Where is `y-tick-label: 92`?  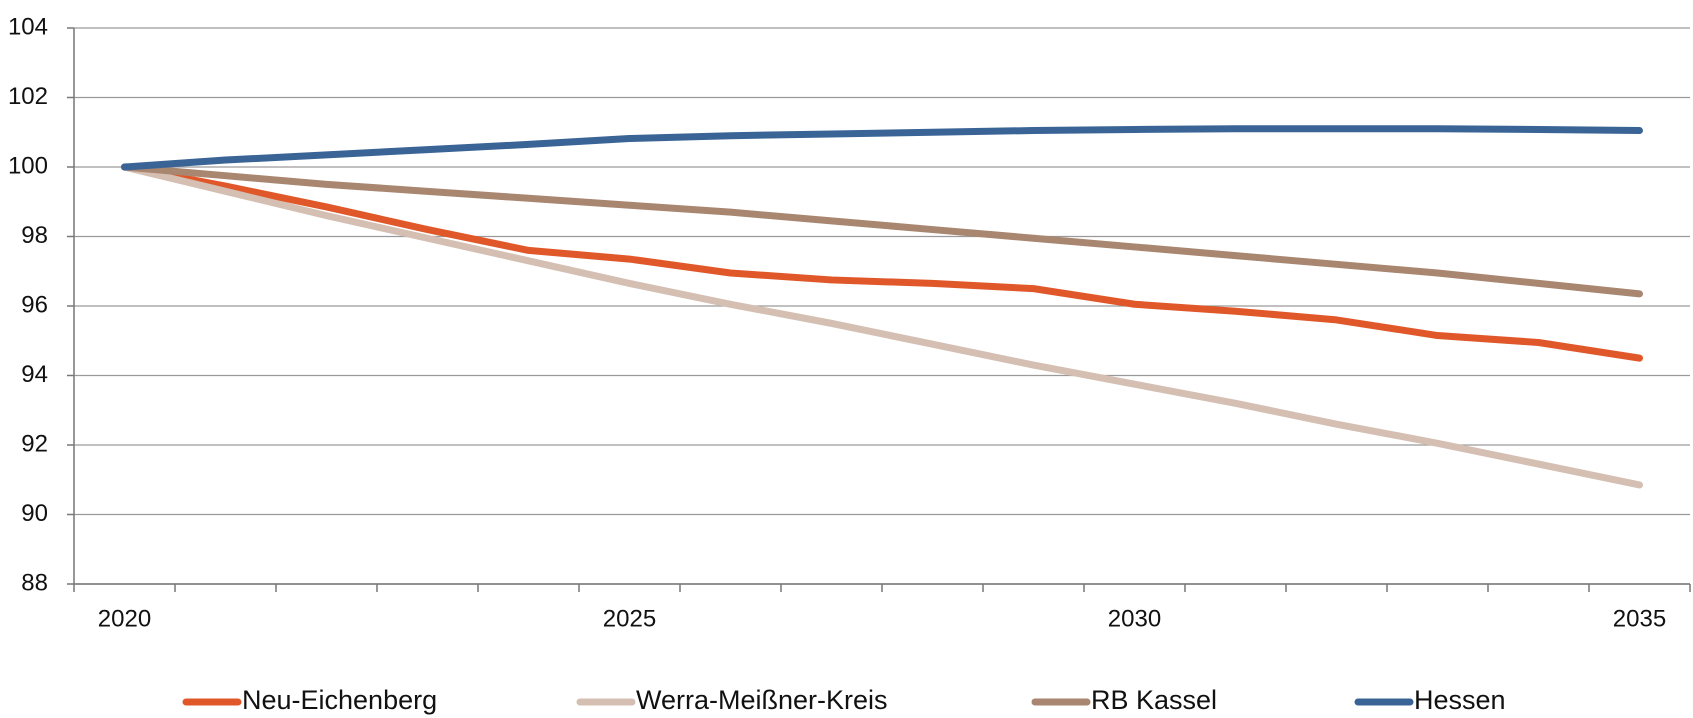 y-tick-label: 92 is located at coordinates (34, 443).